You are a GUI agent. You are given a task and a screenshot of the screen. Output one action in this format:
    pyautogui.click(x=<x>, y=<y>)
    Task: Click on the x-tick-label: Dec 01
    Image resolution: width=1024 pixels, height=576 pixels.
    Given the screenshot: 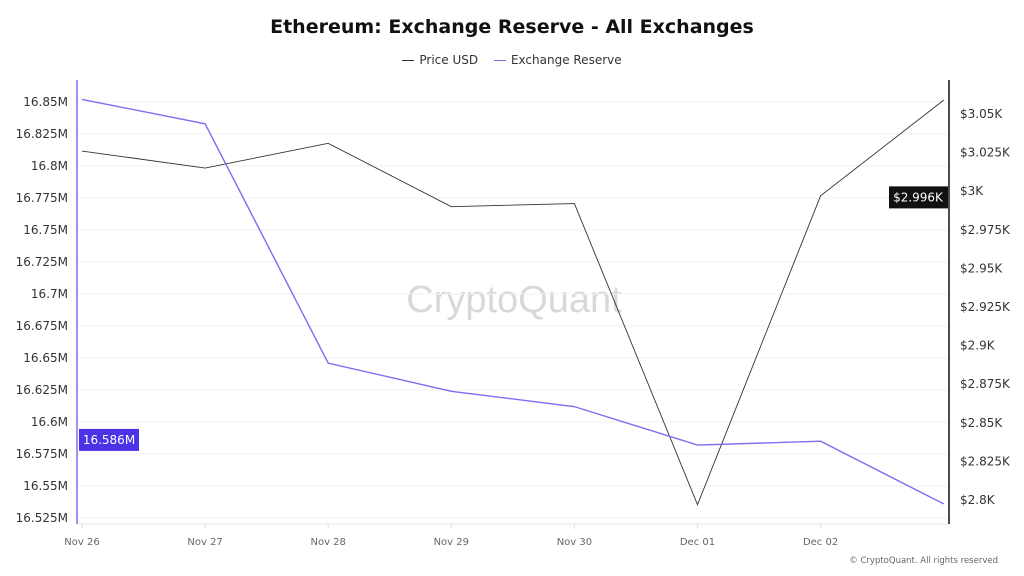 What is the action you would take?
    pyautogui.click(x=697, y=542)
    